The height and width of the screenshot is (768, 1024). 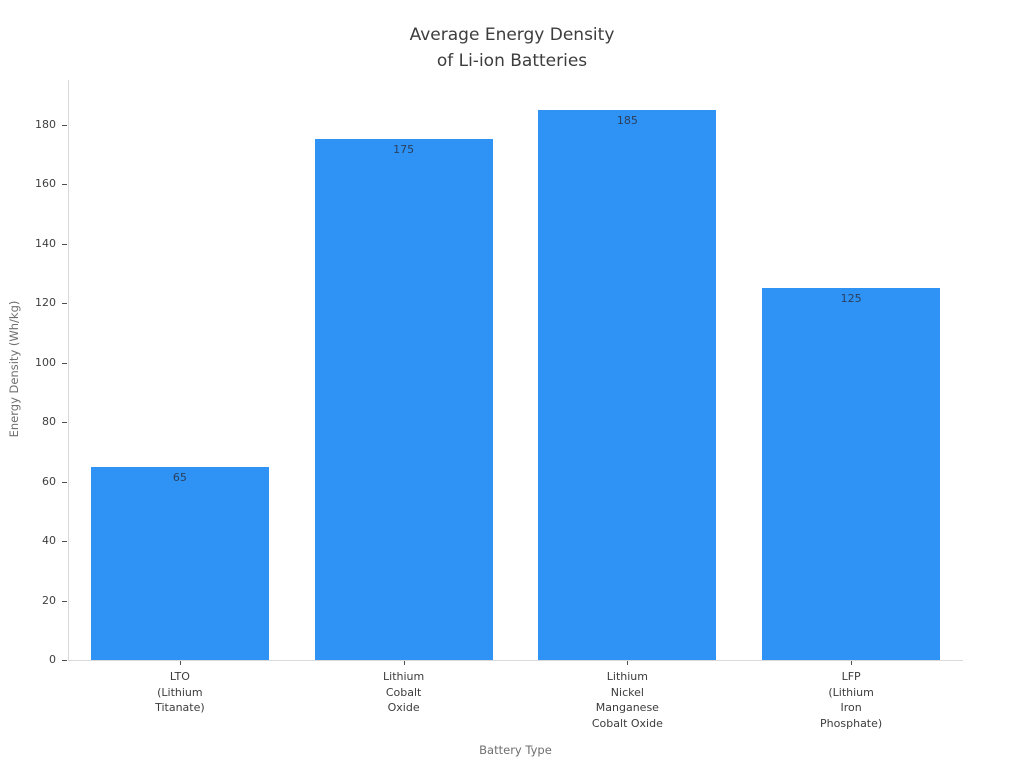 What do you see at coordinates (512, 35) in the screenshot?
I see `chart-title-line1: Average Energy Density` at bounding box center [512, 35].